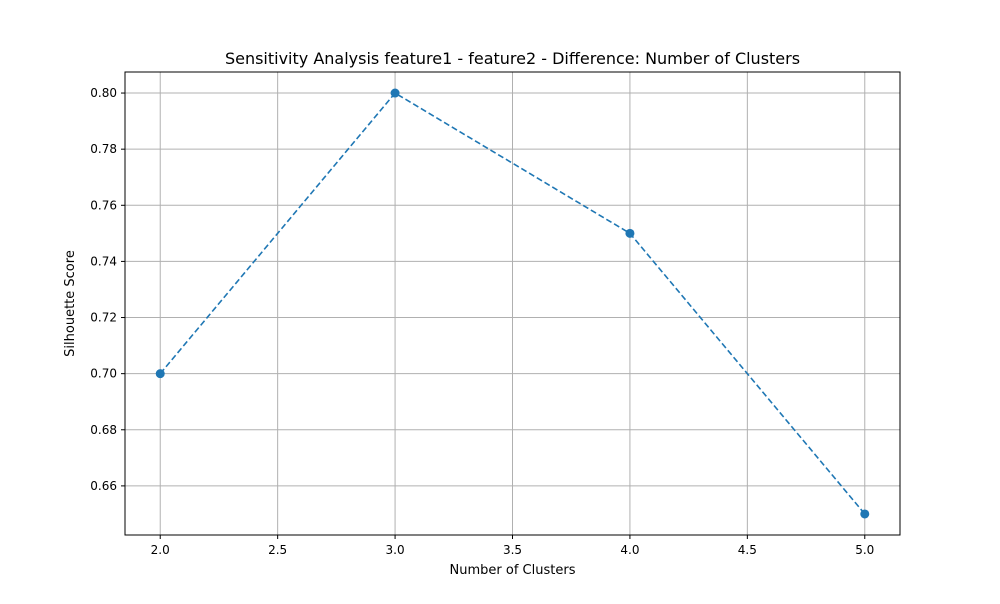 The image size is (1000, 604). Describe the element at coordinates (103, 149) in the screenshot. I see `y-tick-label: 0.78` at that location.